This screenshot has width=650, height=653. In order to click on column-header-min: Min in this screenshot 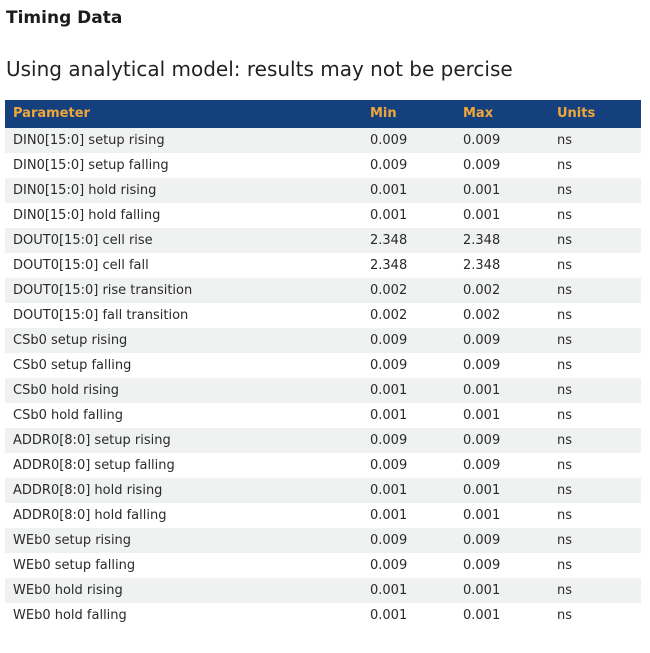, I will do `click(408, 114)`.